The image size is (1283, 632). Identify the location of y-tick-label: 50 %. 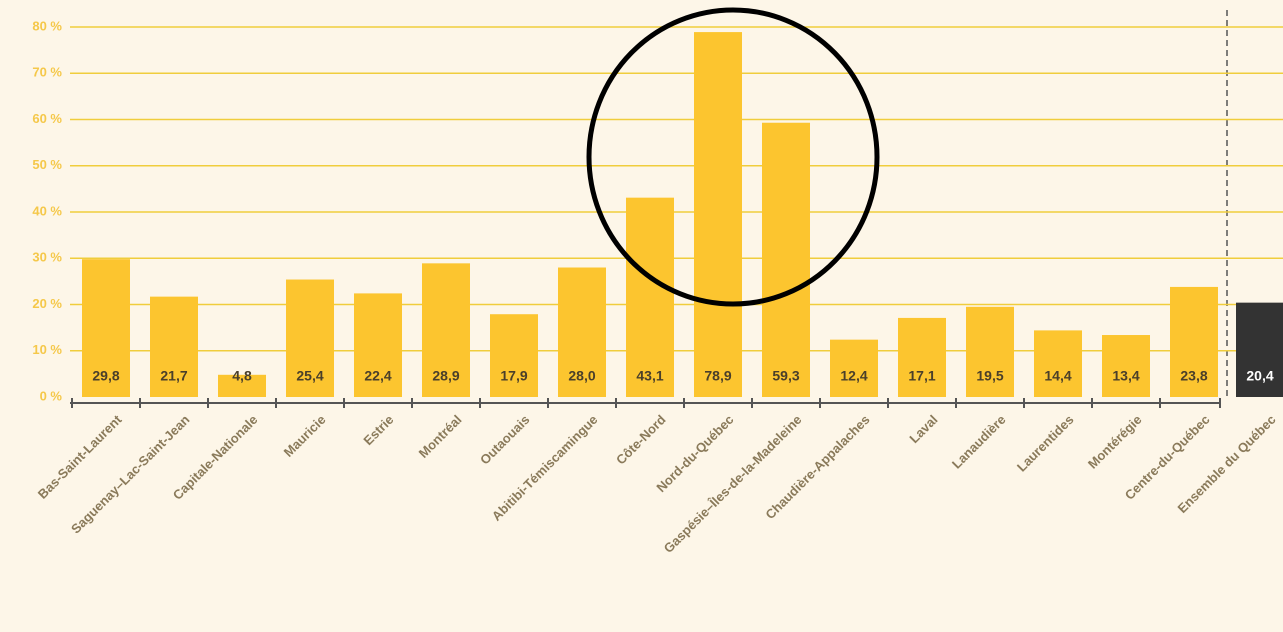
(47, 164).